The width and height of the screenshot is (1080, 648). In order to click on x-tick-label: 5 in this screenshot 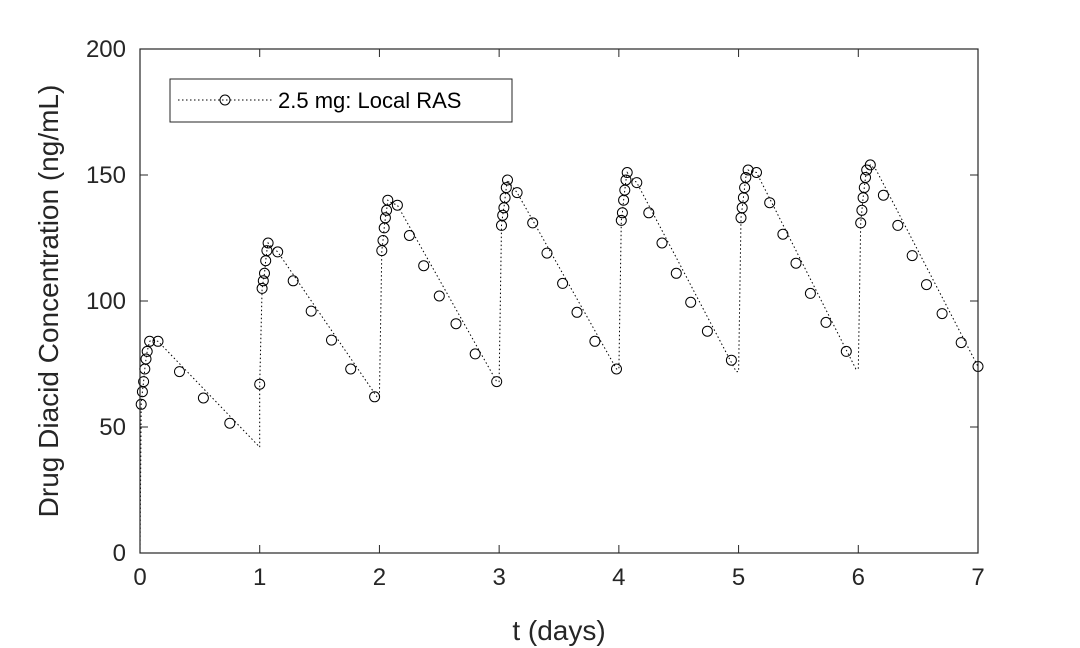, I will do `click(738, 577)`.